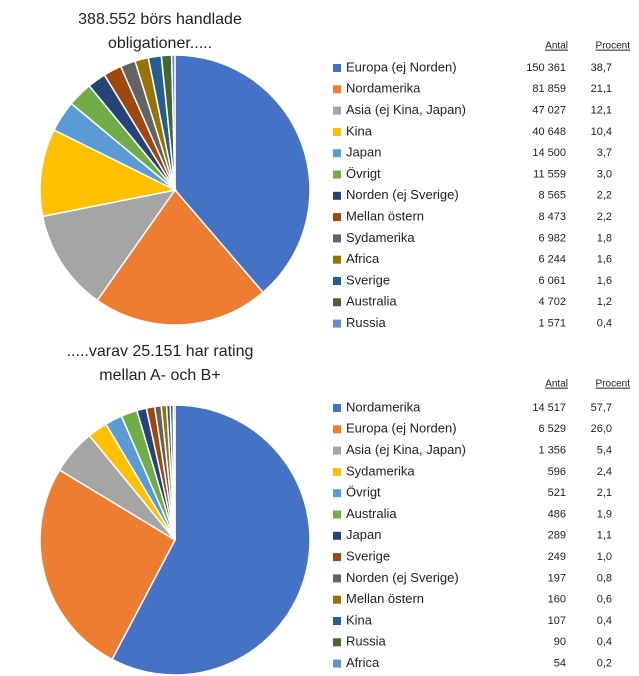  Describe the element at coordinates (385, 216) in the screenshot. I see `legend-label: Mellan östern` at that location.